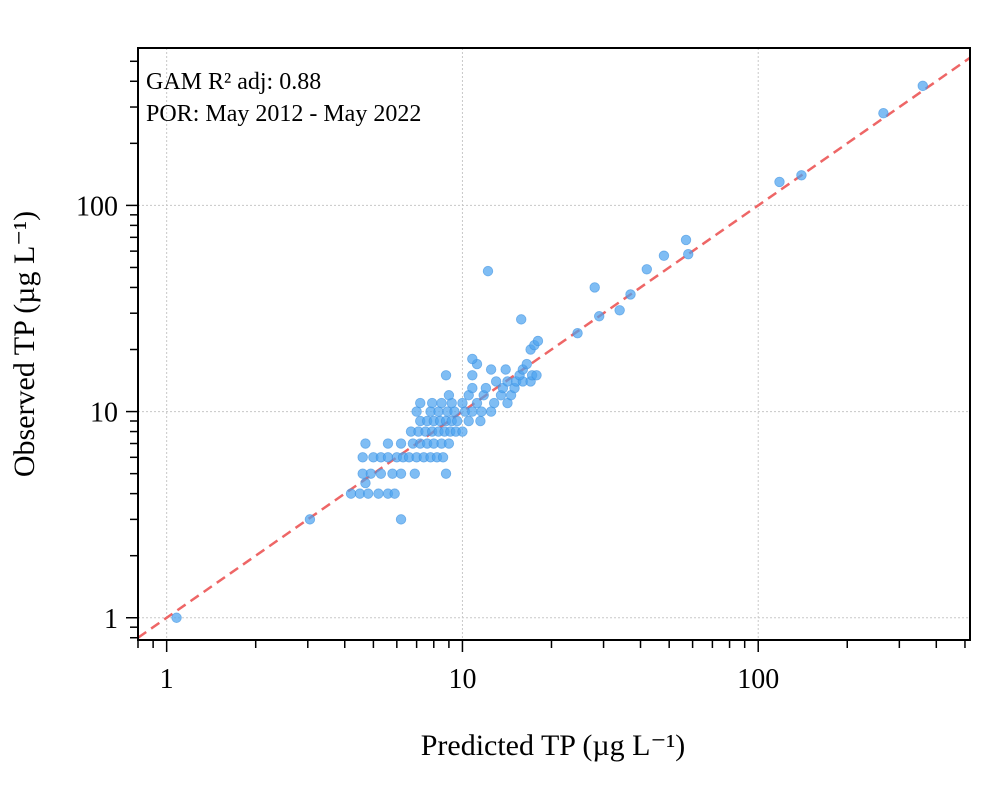  Describe the element at coordinates (758, 679) in the screenshot. I see `x-tick-label: 100` at that location.